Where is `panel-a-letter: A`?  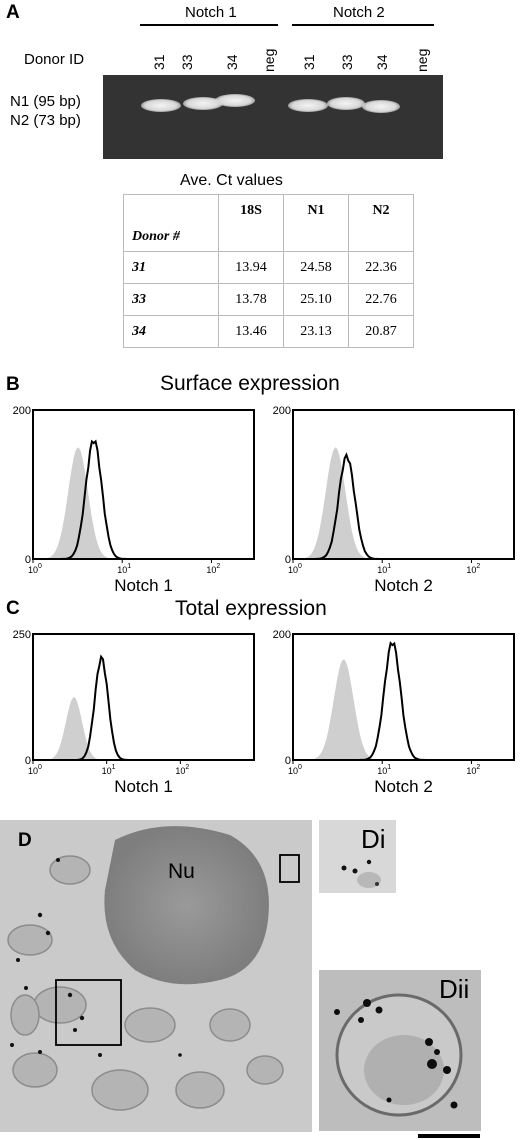
panel-a-letter: A is located at coordinates (13, 12).